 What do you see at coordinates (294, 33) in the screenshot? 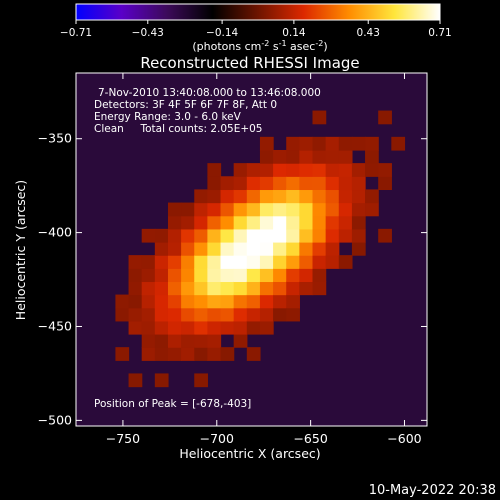
I see `colorbar-tick-label: 0.14` at bounding box center [294, 33].